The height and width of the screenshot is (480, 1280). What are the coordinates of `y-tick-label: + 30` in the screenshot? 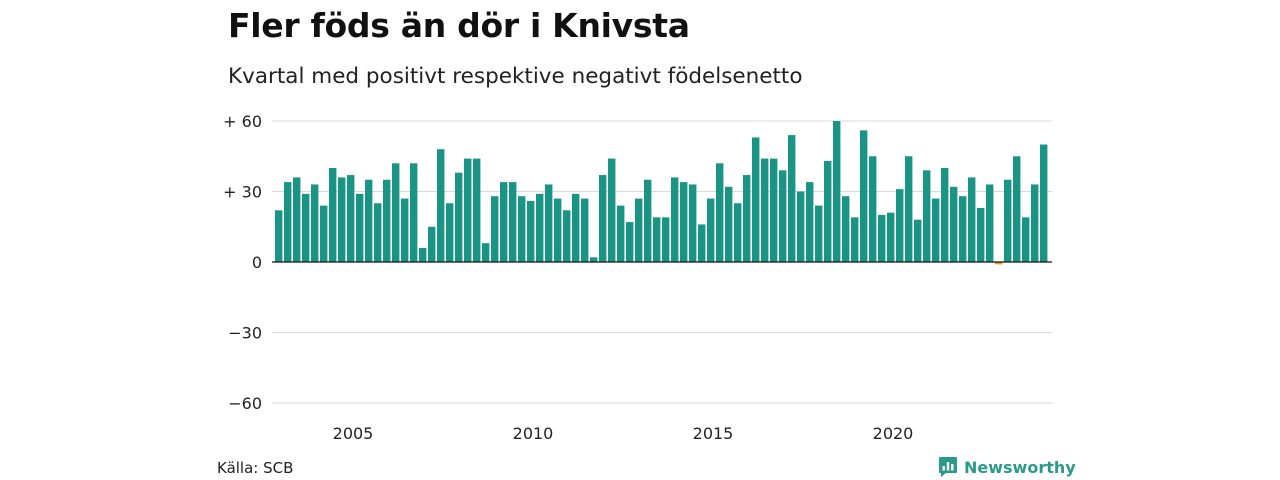 It's located at (242, 192).